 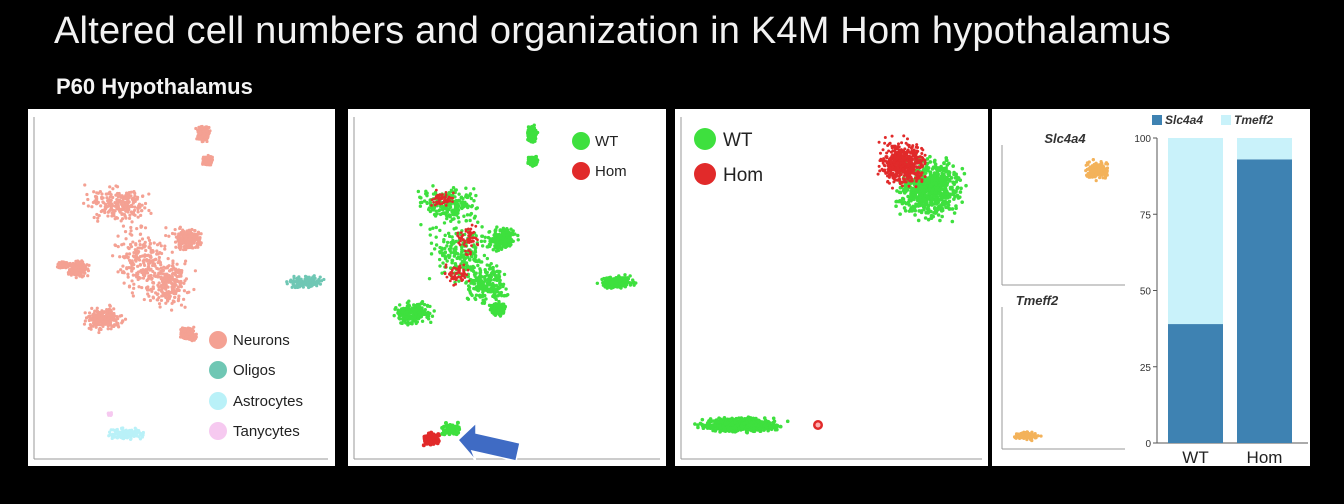 I want to click on umap-cell-types-plot: Neurons Oligos Astrocytes Tanycytes, so click(x=180, y=288).